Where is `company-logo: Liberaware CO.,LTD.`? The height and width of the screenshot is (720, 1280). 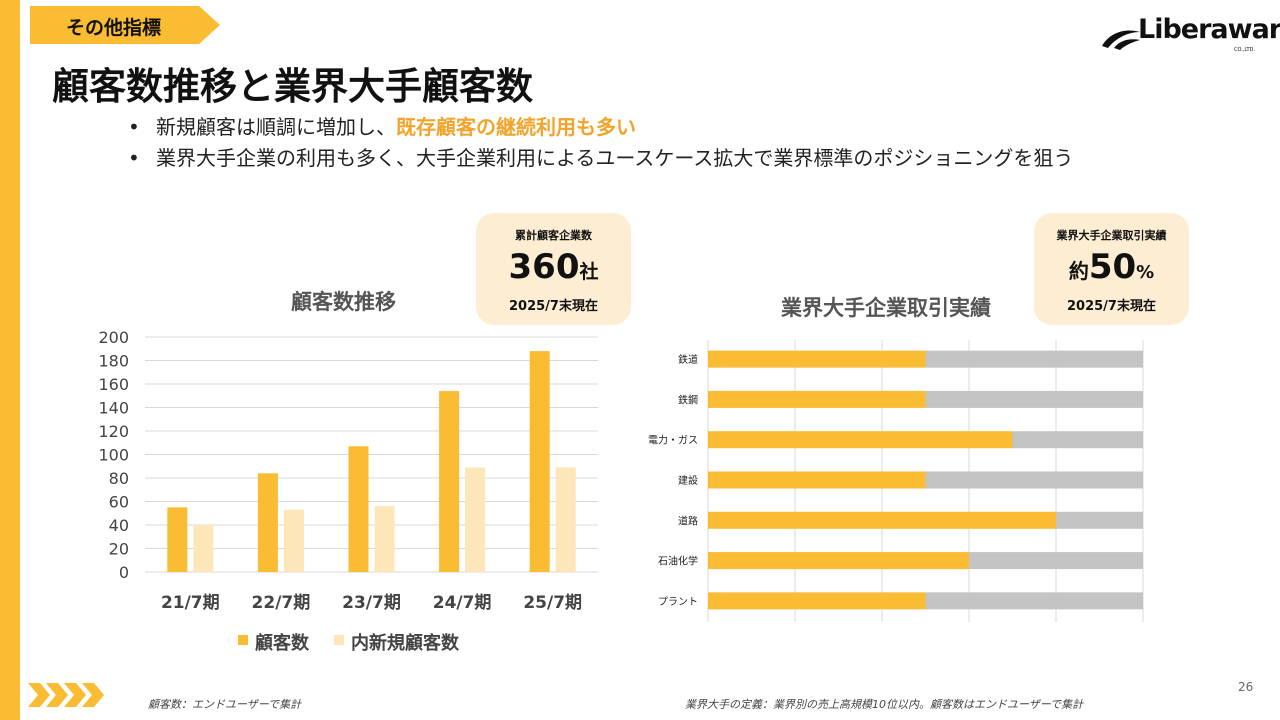 company-logo: Liberaware CO.,LTD. is located at coordinates (1190, 33).